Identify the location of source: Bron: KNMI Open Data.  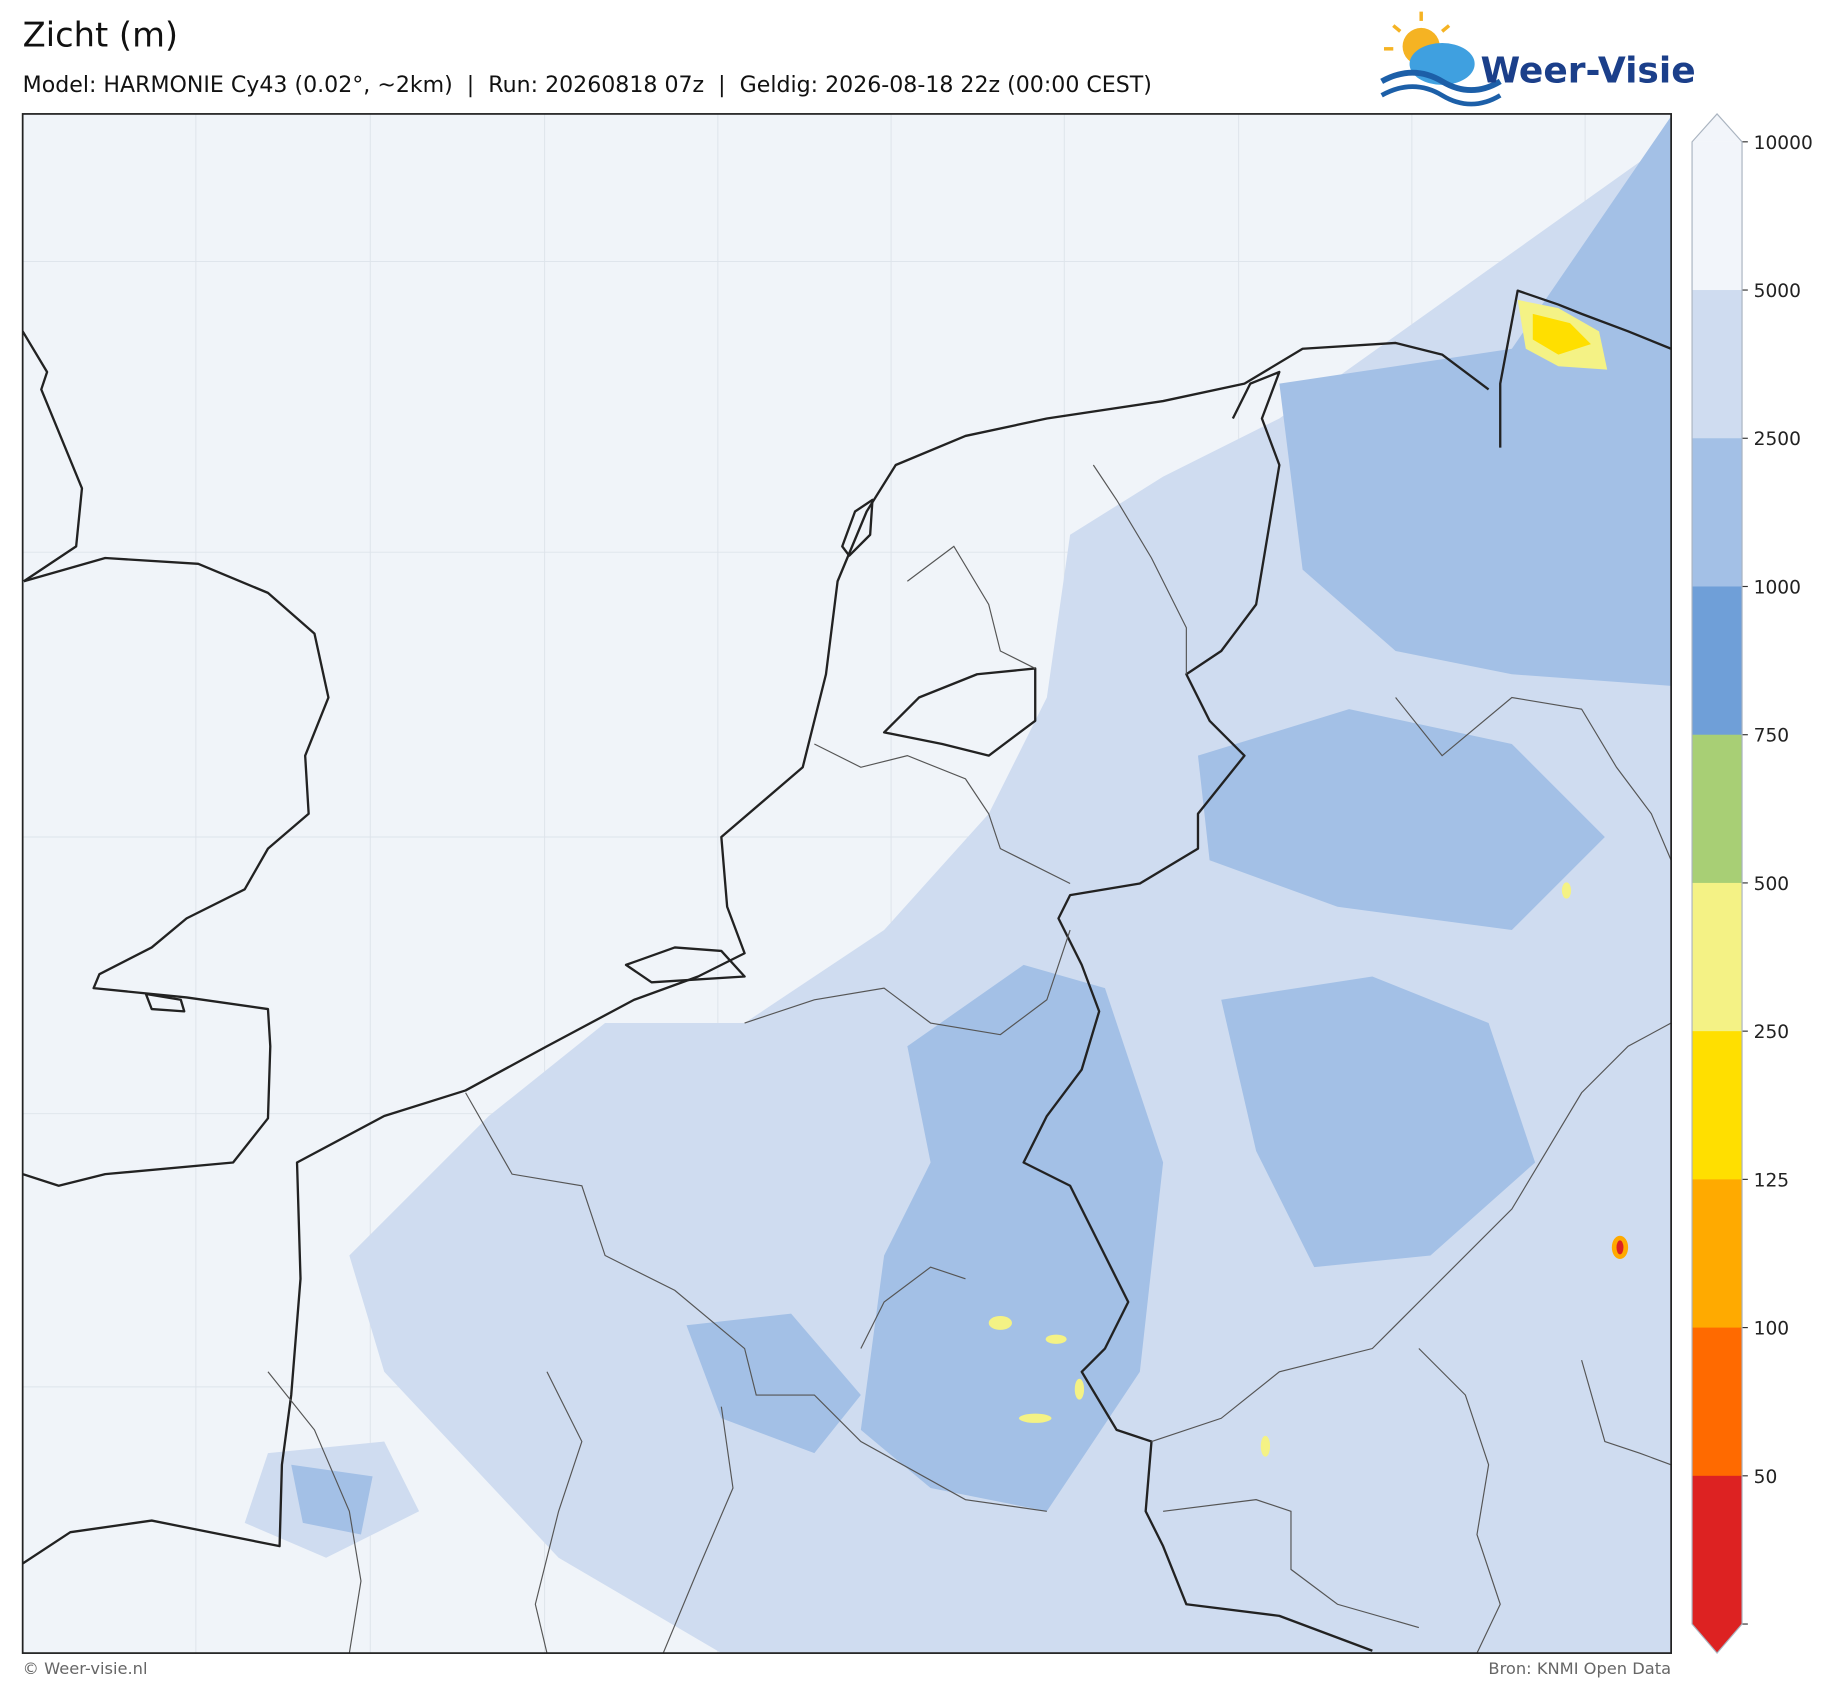
(1579, 1668).